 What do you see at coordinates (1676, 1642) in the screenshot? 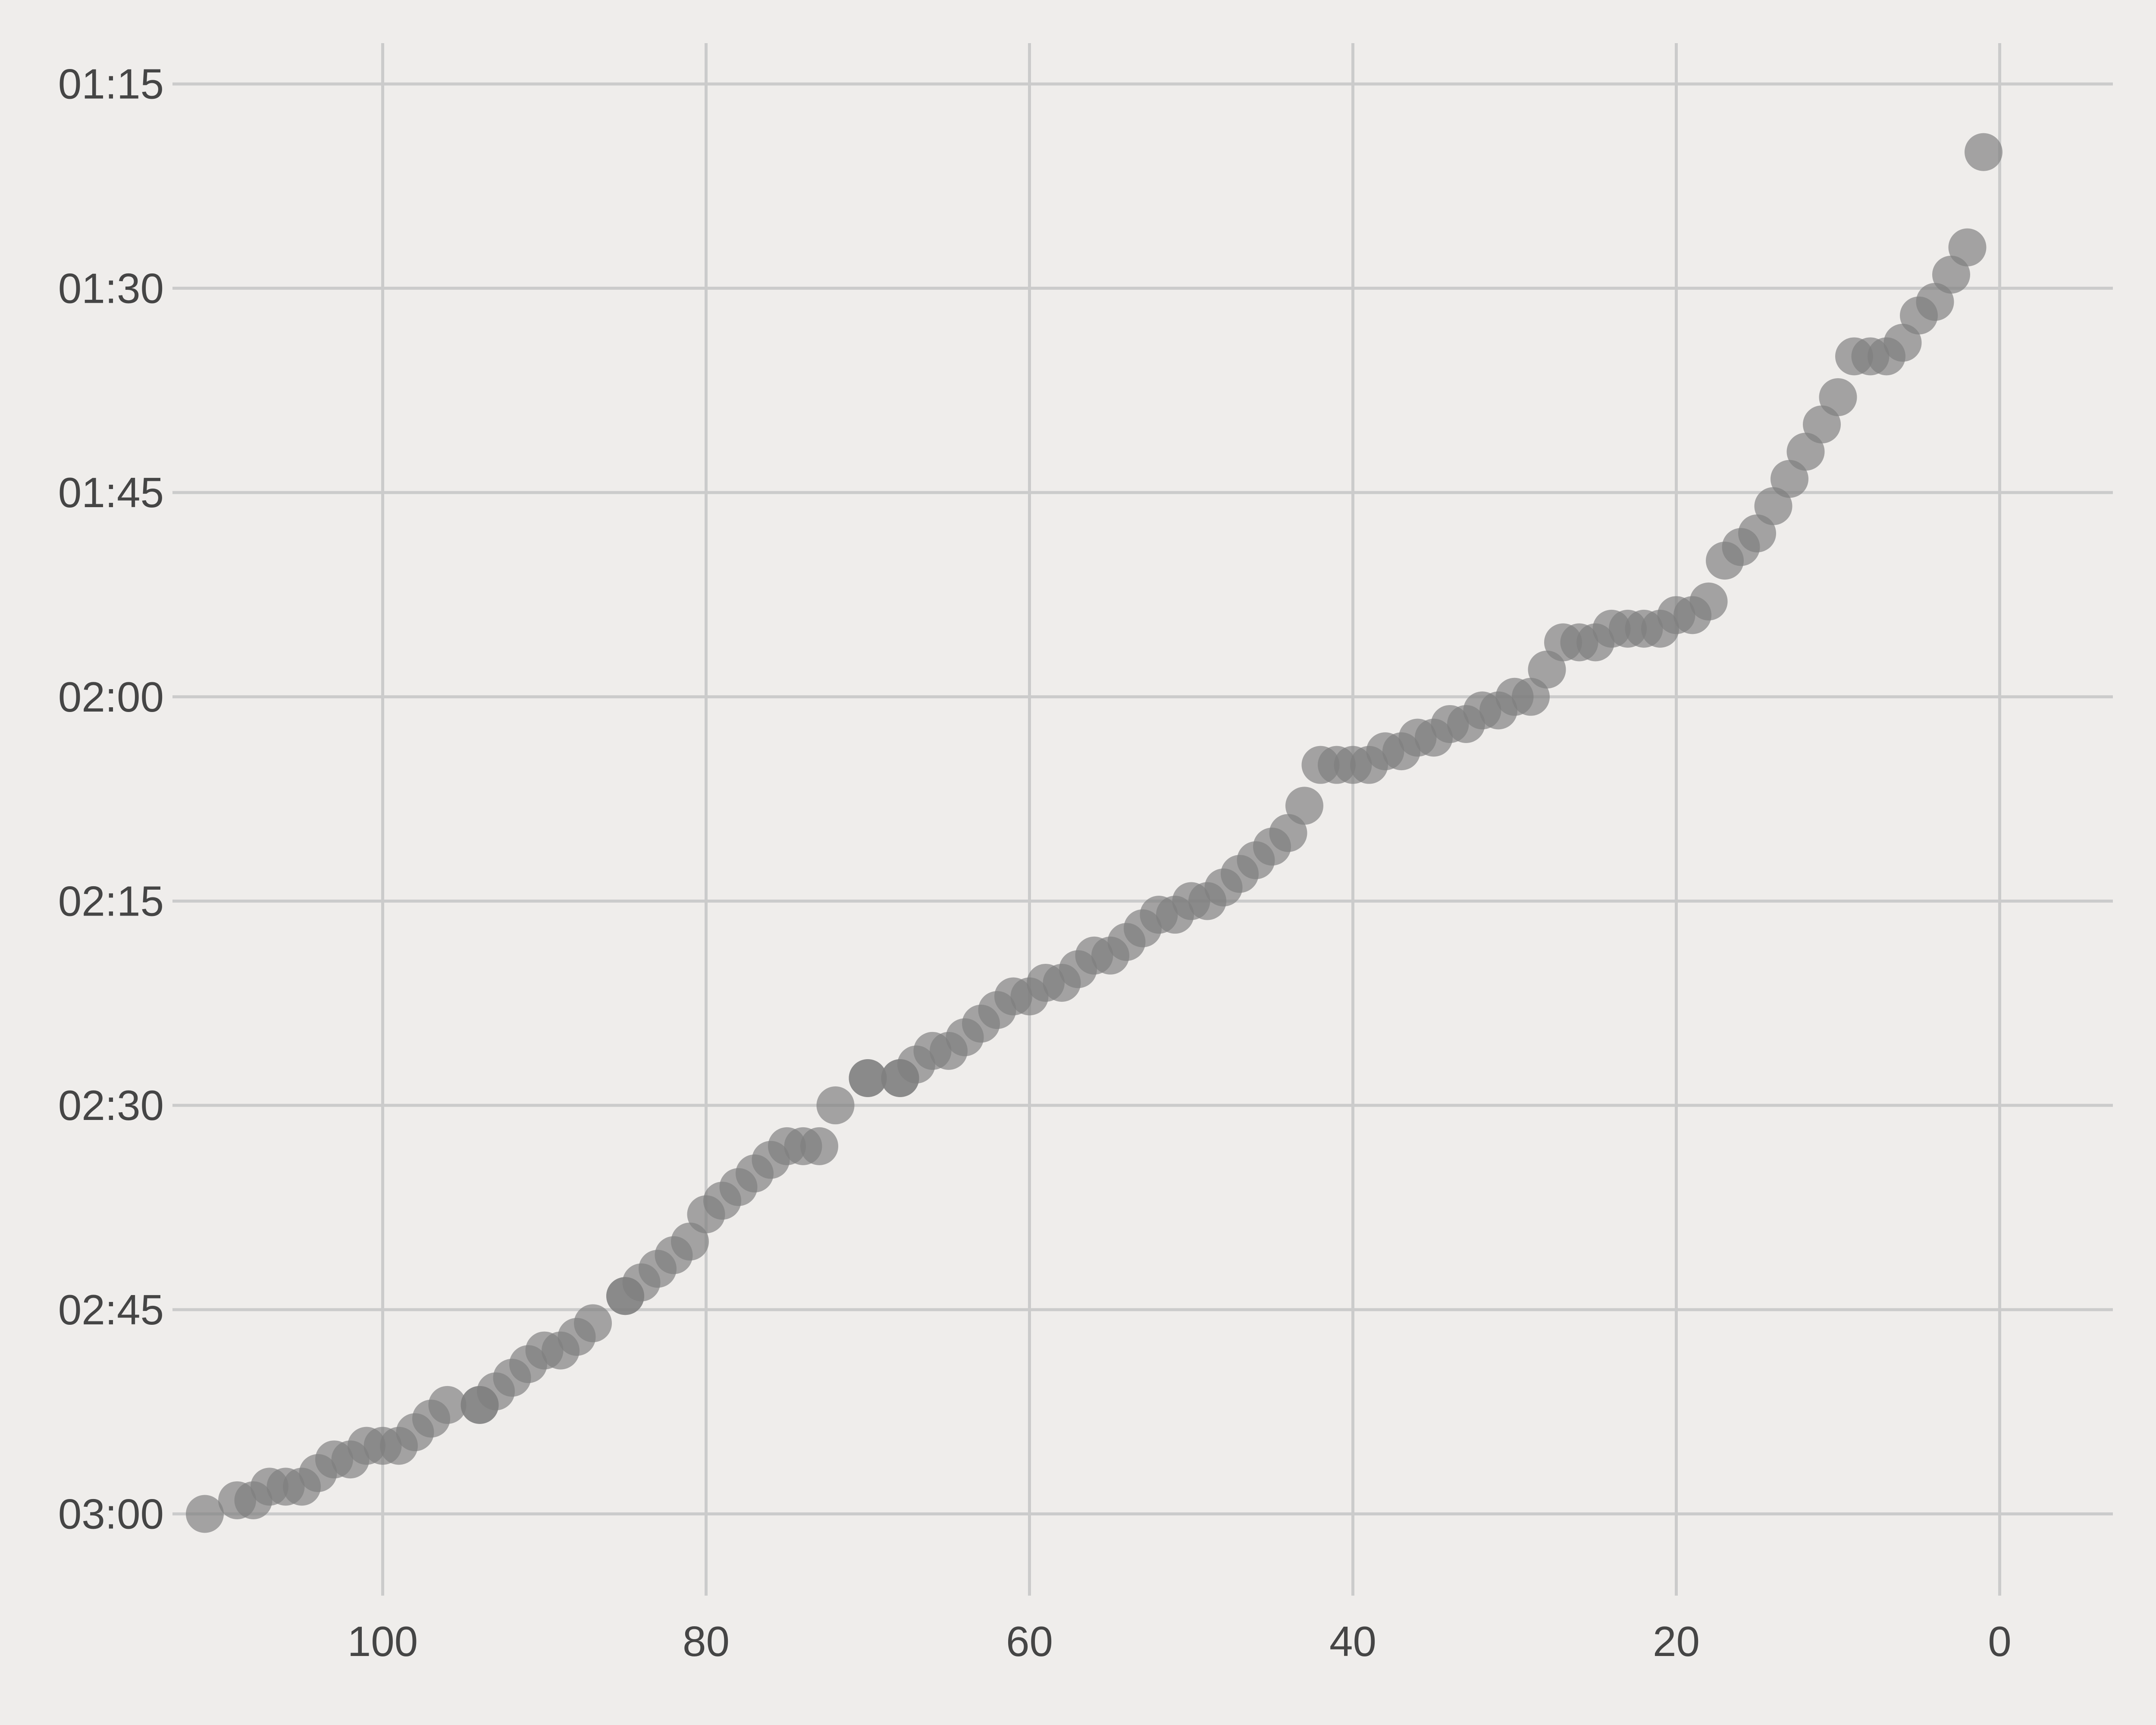
I see `x-tick-label: 20` at bounding box center [1676, 1642].